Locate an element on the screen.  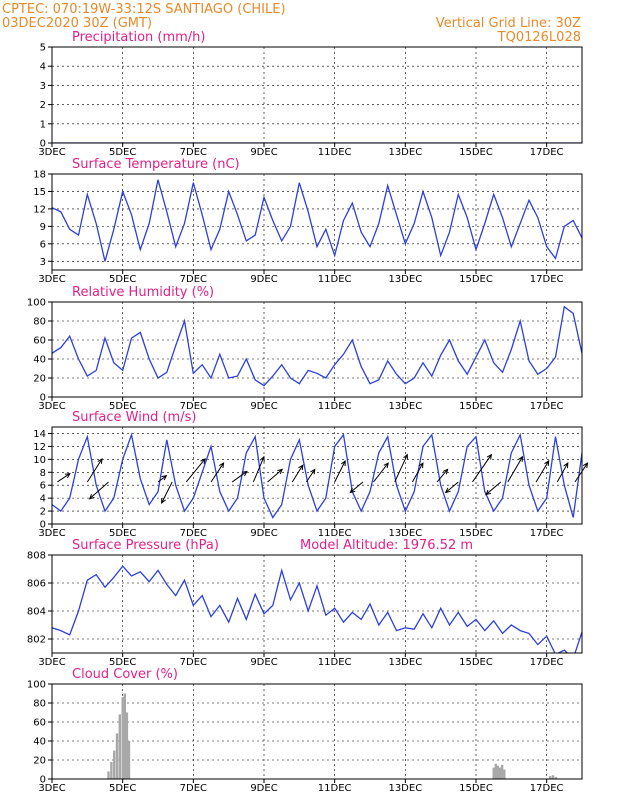
precip-xtick-label: 7DEC is located at coordinates (193, 152).